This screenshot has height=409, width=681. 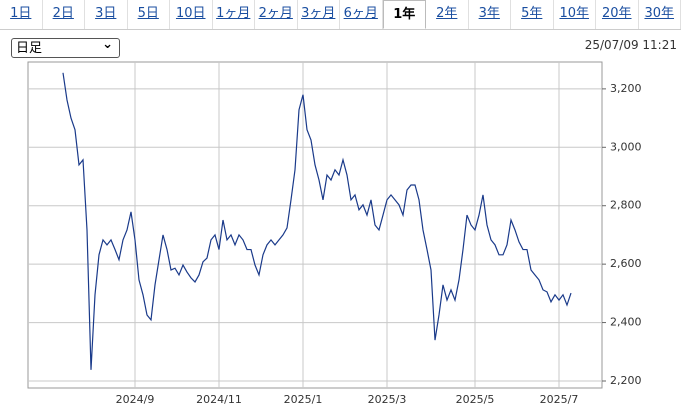 I want to click on period-select: 日足, so click(x=65, y=46).